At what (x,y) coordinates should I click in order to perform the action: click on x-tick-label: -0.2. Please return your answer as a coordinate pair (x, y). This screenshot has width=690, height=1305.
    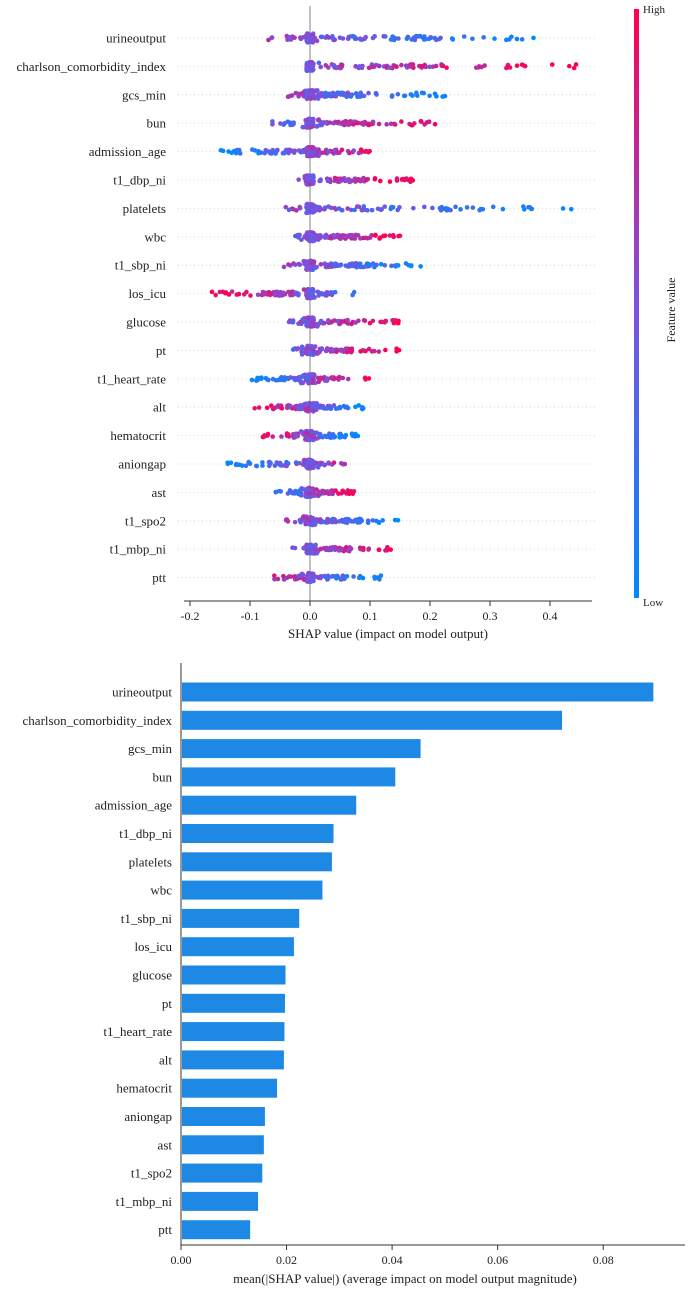
    Looking at the image, I should click on (190, 616).